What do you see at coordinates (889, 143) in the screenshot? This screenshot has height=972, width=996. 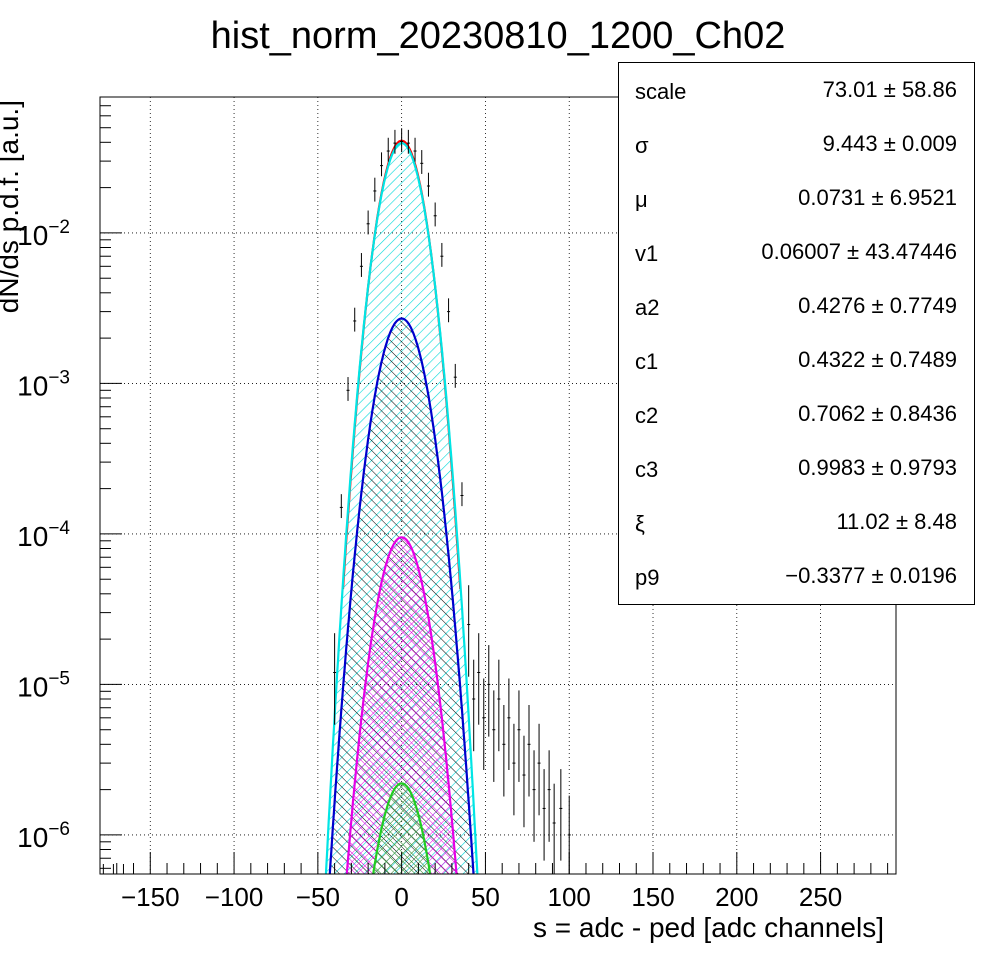 I see `stat-value: 9.443 ± 0.009` at bounding box center [889, 143].